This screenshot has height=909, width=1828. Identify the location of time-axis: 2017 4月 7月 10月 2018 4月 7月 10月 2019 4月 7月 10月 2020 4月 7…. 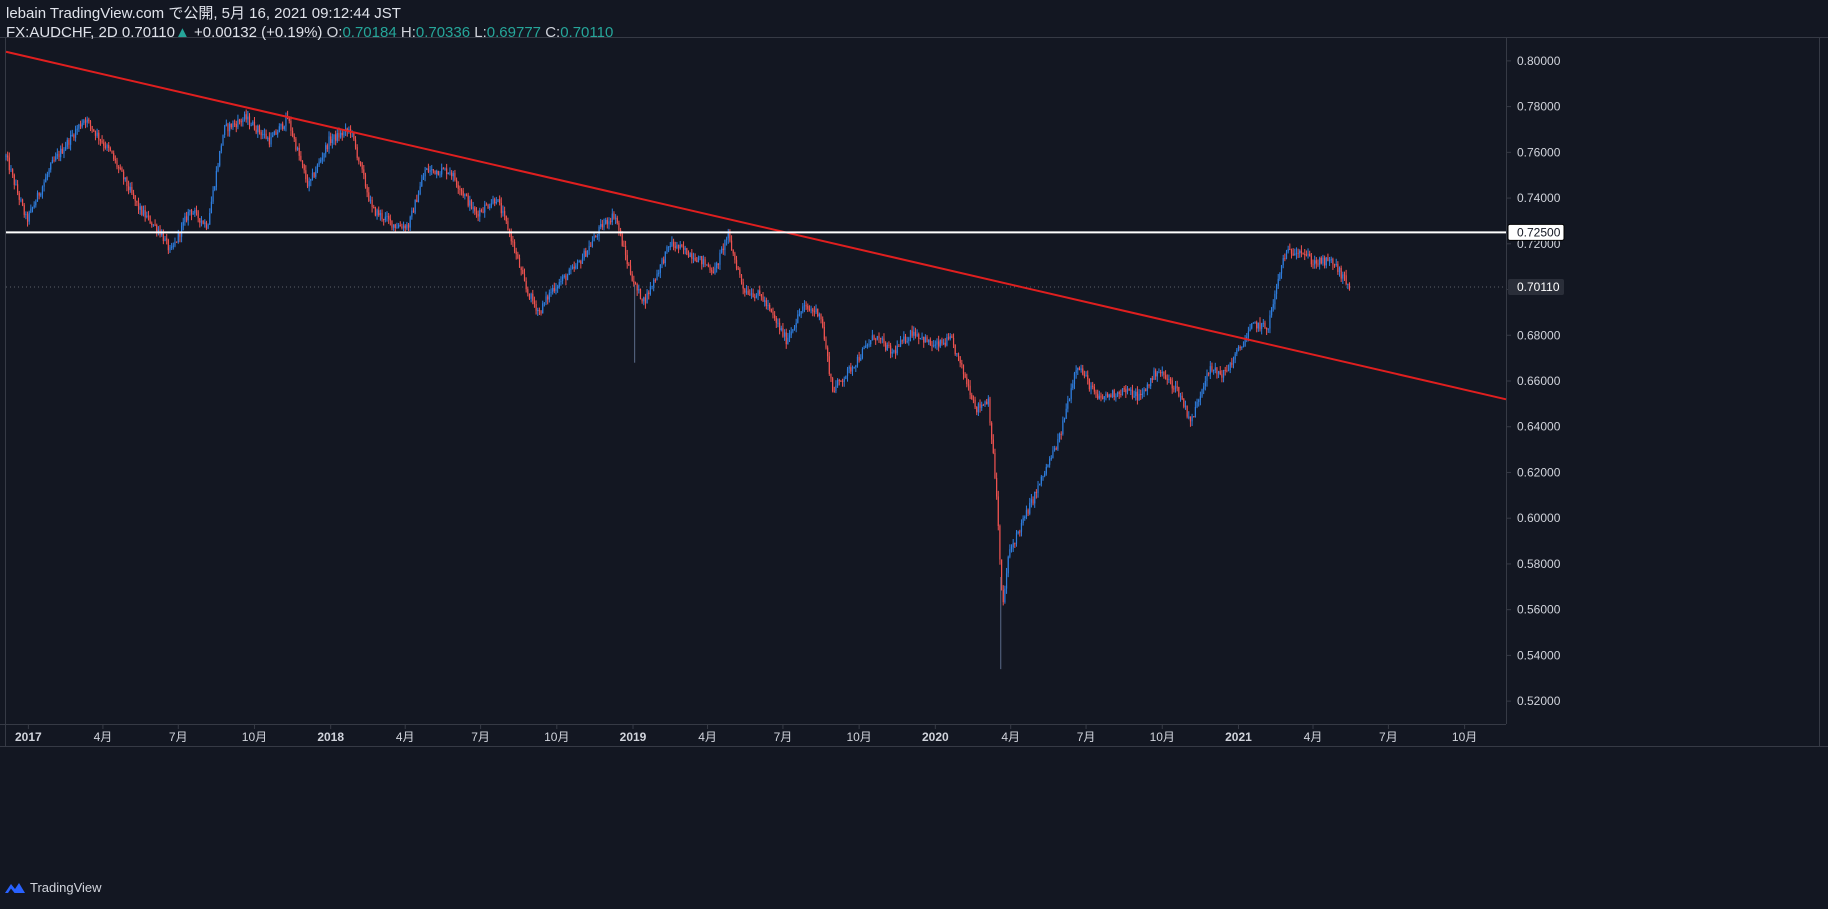
(746, 734).